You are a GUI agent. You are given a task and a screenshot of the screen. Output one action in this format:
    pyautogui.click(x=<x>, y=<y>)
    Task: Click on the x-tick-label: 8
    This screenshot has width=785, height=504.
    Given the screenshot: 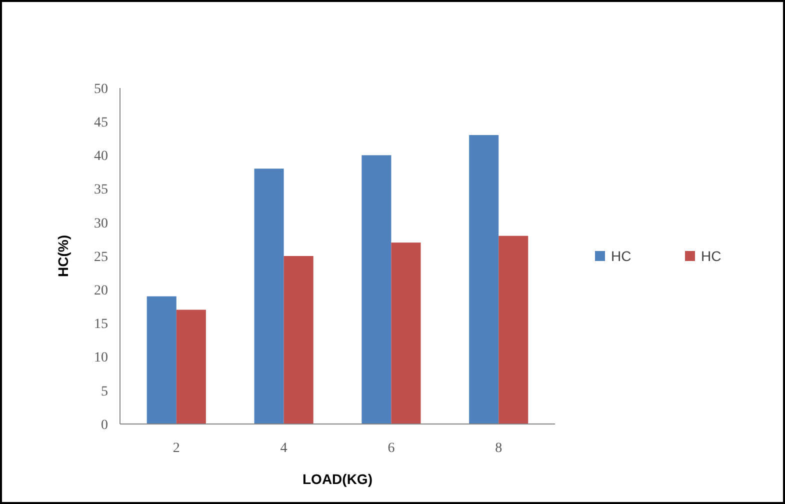 What is the action you would take?
    pyautogui.click(x=498, y=448)
    